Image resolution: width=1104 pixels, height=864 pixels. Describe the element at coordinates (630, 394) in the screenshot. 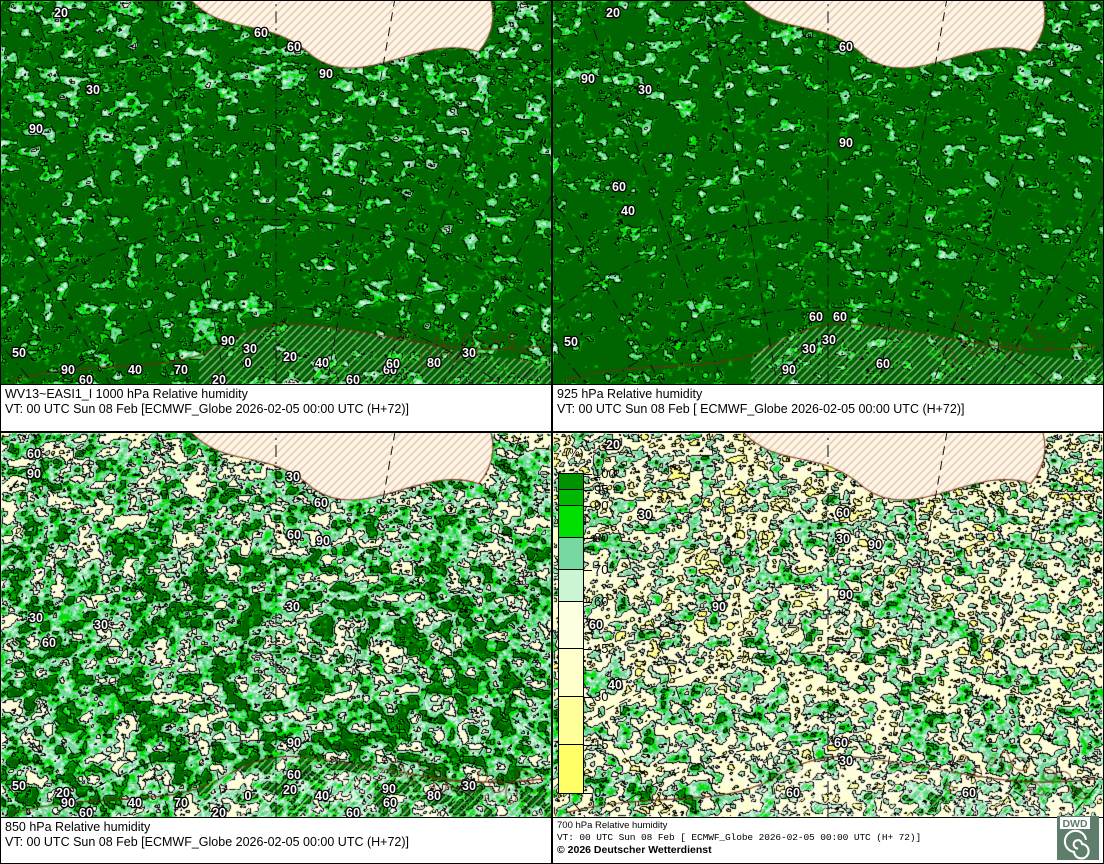

I see `panel-title: 925 hPa Relative humidity` at that location.